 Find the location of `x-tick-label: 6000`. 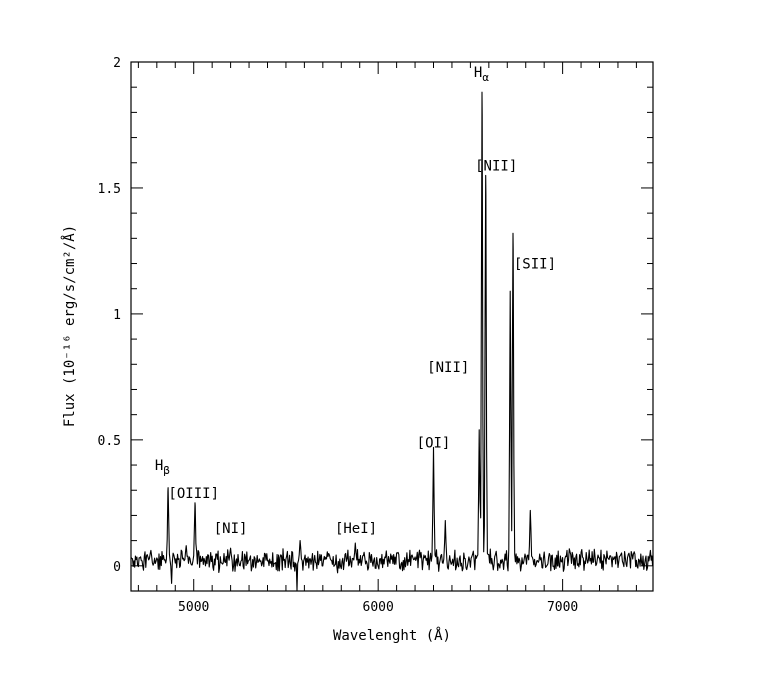

x-tick-label: 6000 is located at coordinates (378, 607).